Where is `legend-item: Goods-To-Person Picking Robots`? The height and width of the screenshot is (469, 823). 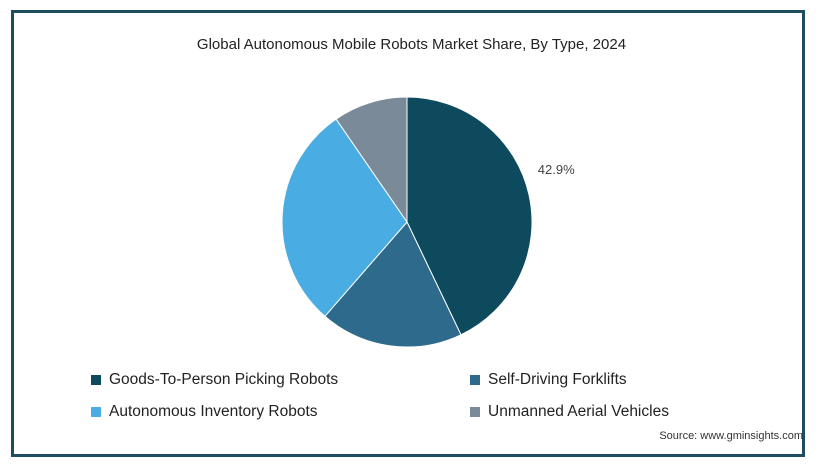 legend-item: Goods-To-Person Picking Robots is located at coordinates (214, 380).